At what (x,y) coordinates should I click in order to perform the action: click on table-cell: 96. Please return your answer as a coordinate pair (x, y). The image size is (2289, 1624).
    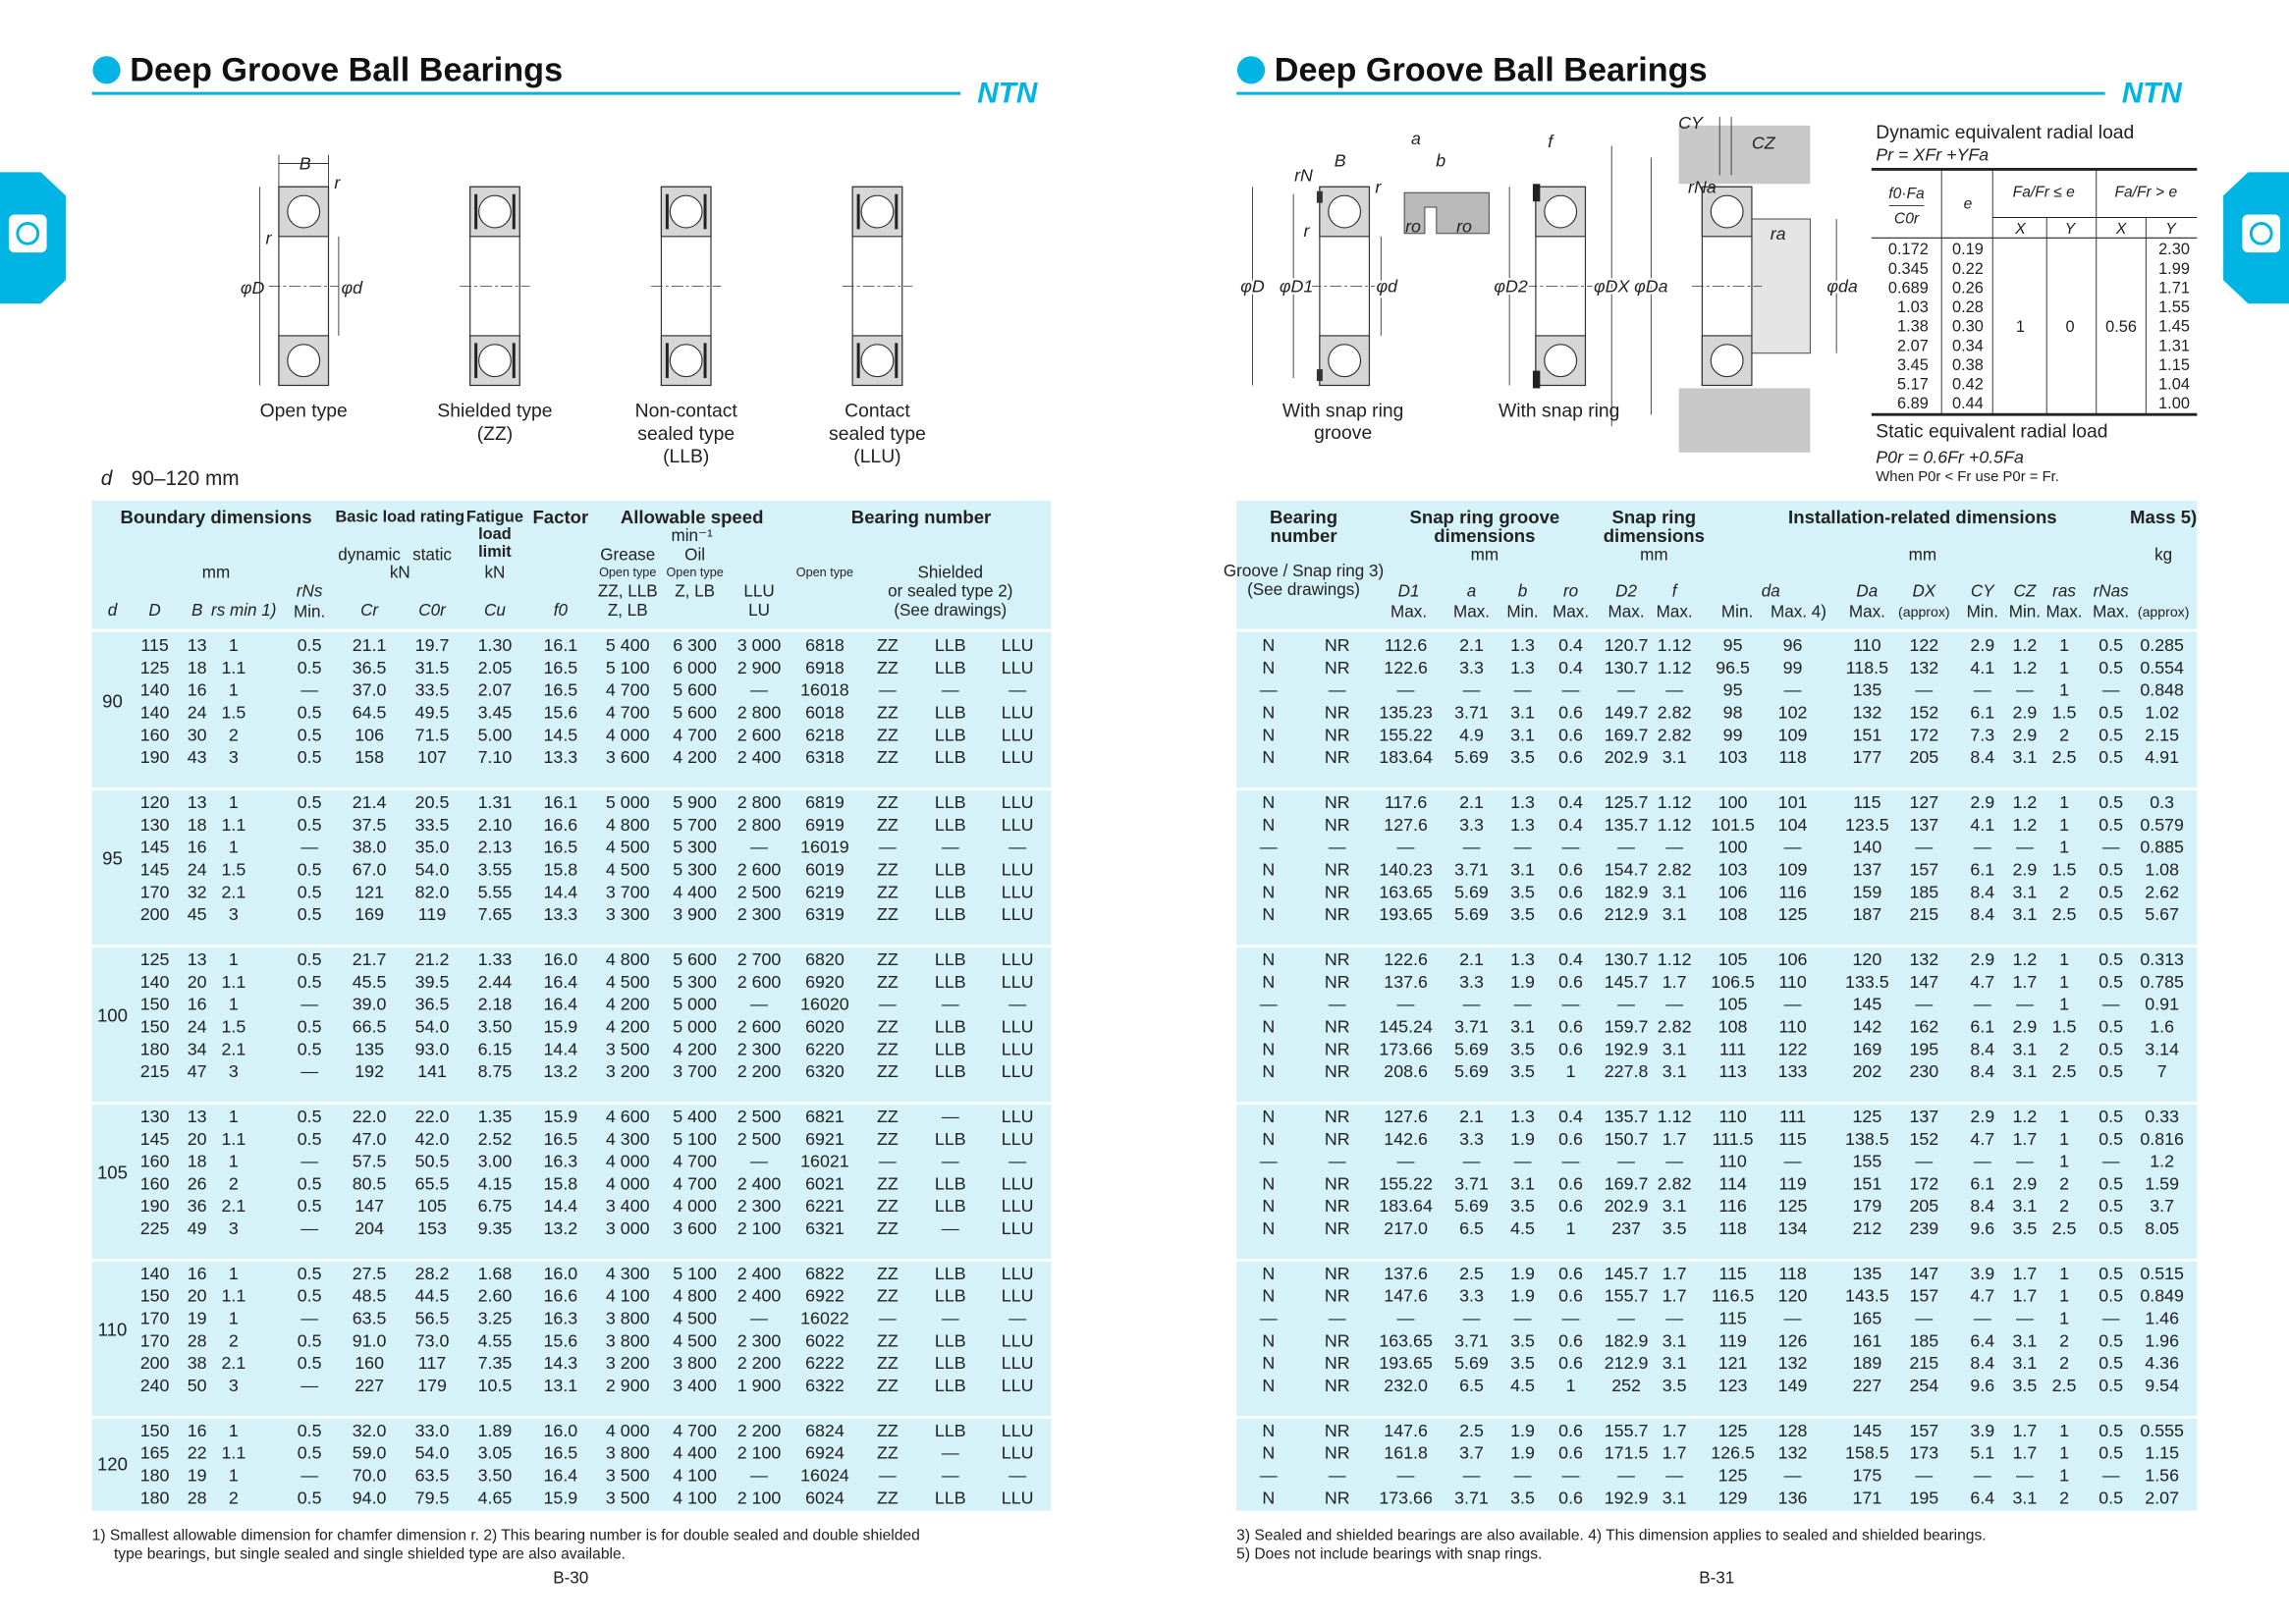
    Looking at the image, I should click on (1793, 645).